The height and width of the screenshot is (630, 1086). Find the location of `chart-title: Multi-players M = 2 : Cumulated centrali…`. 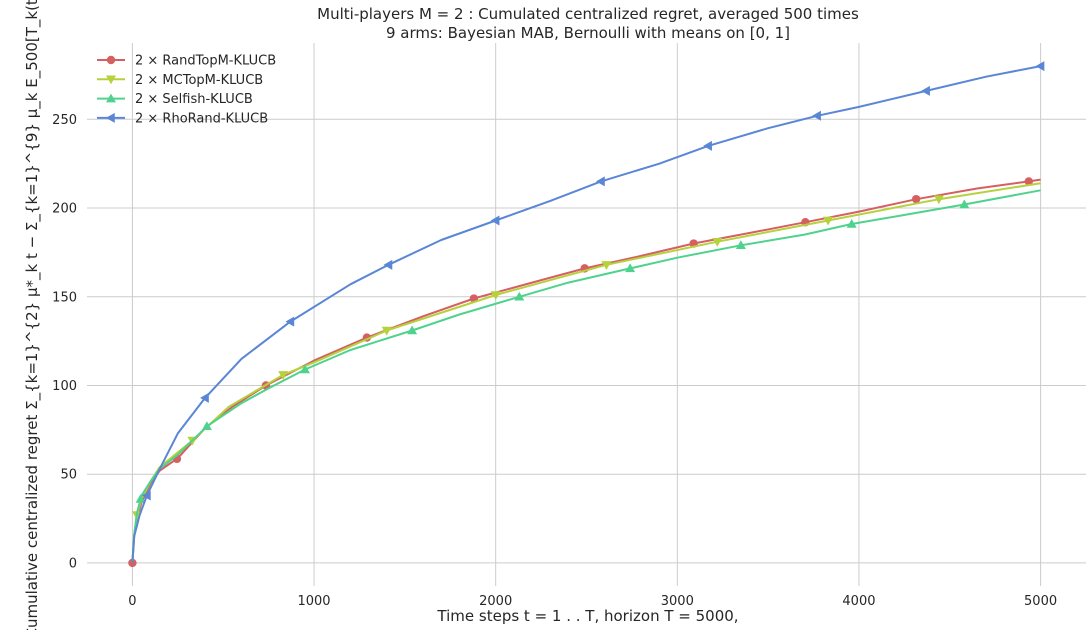

chart-title: Multi-players M = 2 : Cumulated centrali… is located at coordinates (588, 14).